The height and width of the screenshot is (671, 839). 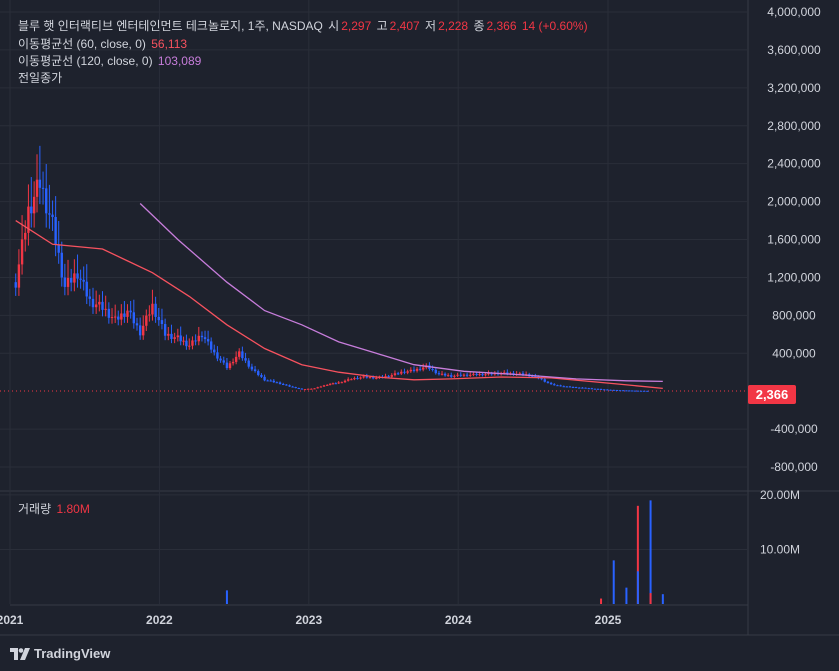 I want to click on ma120-legend: 이동평균선 (120, close, 0) 103,089, so click(x=110, y=61).